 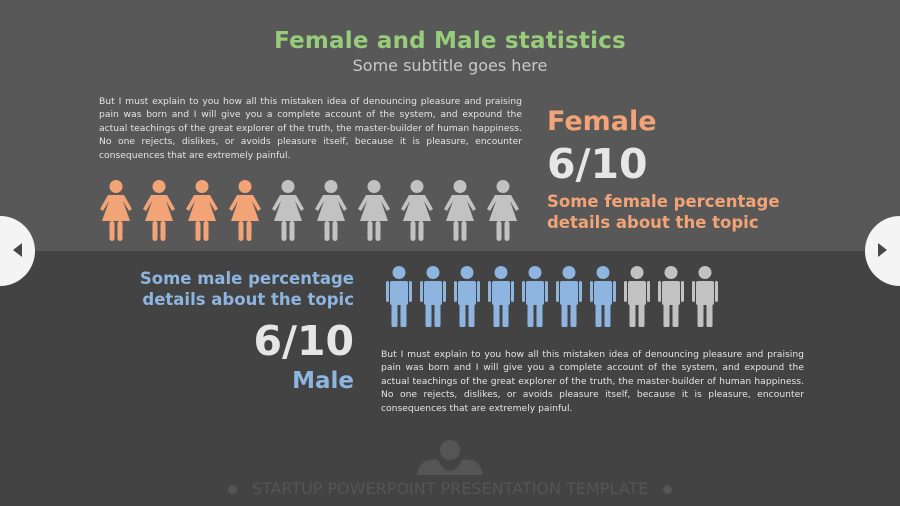 I want to click on footer-dot-right, so click(x=668, y=489).